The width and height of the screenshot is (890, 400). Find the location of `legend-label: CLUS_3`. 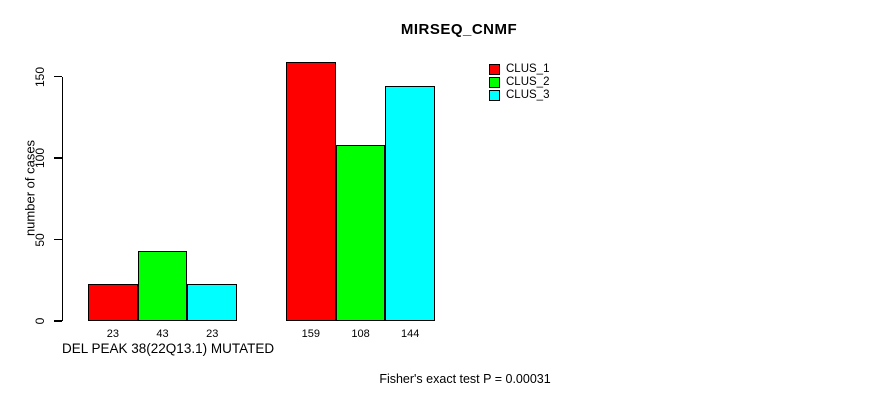

legend-label: CLUS_3 is located at coordinates (528, 95).